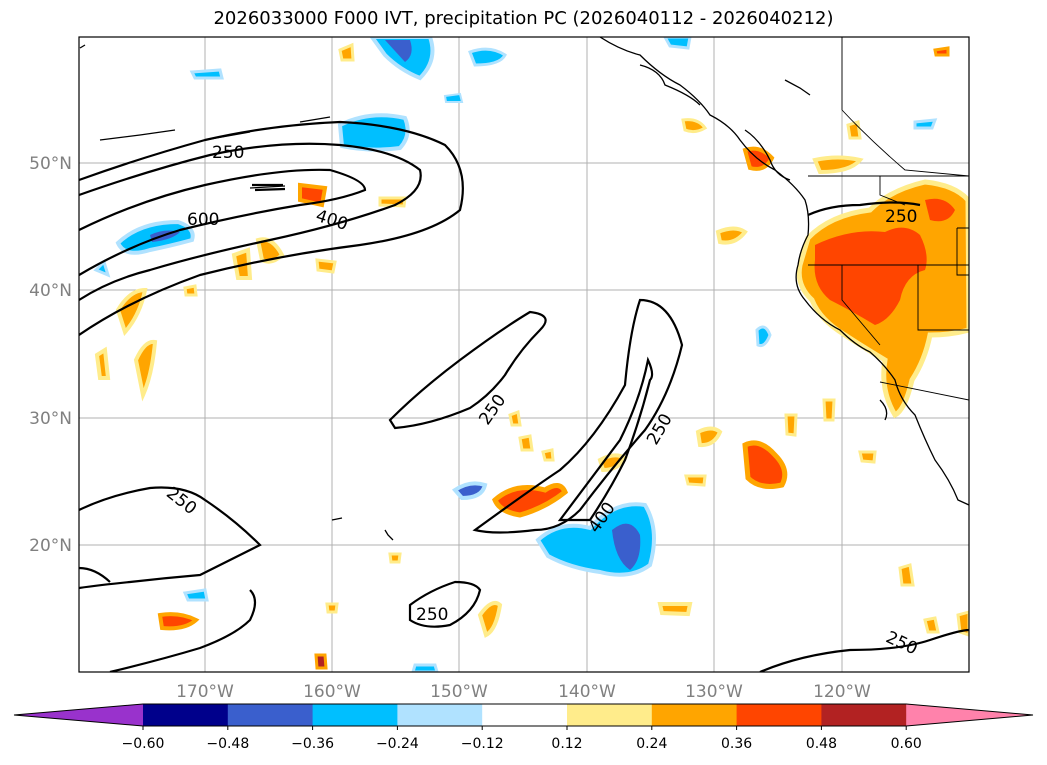 This screenshot has height=765, width=1047. What do you see at coordinates (50, 546) in the screenshot?
I see `lat-label: 20°N` at bounding box center [50, 546].